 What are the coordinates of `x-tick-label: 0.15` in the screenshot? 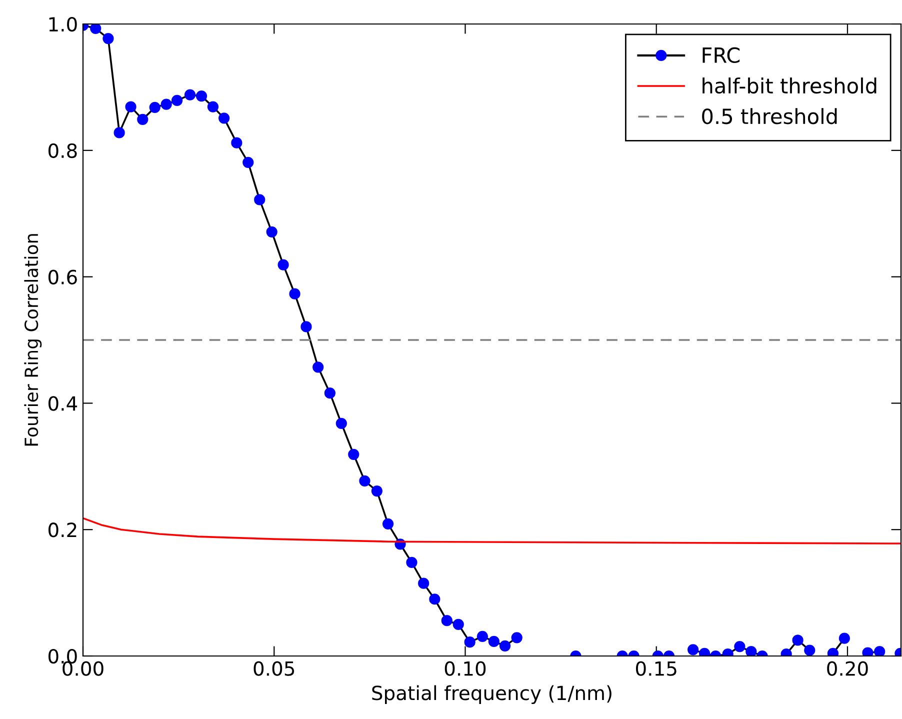 It's located at (656, 668).